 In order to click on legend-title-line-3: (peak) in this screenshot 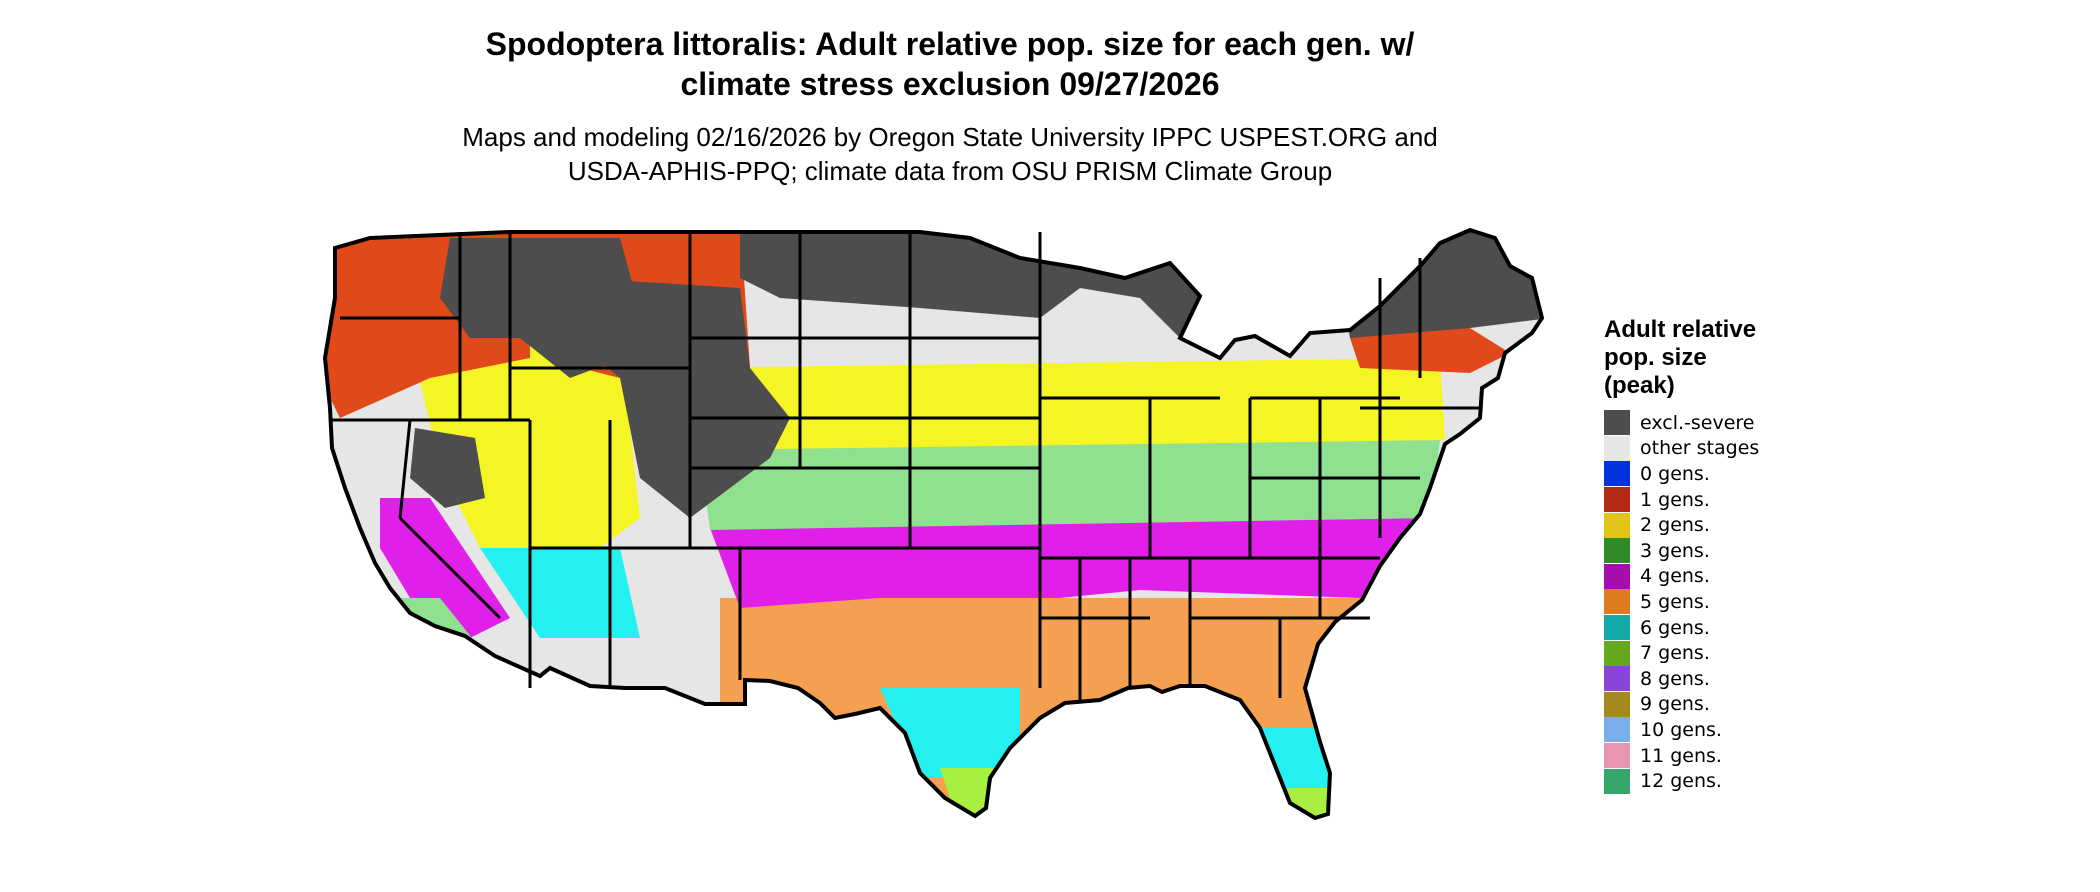, I will do `click(1639, 385)`.